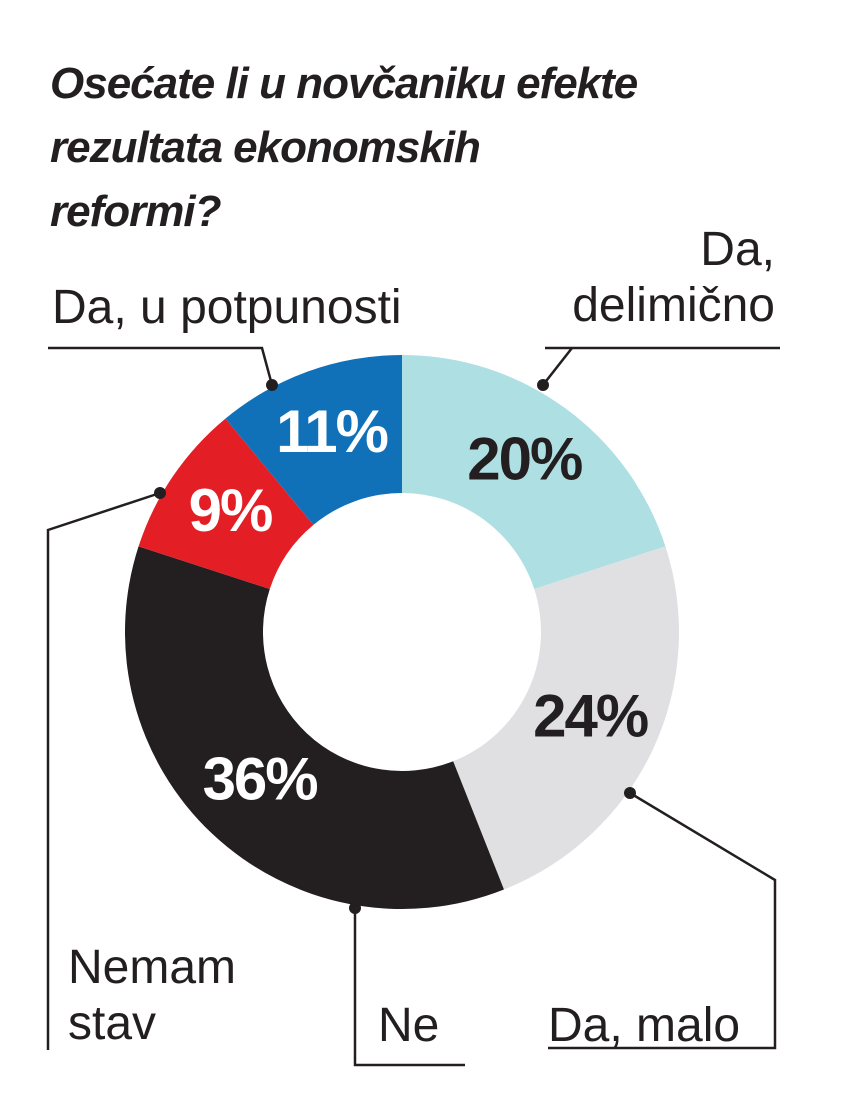 Image resolution: width=850 pixels, height=1118 pixels. Describe the element at coordinates (644, 1025) in the screenshot. I see `category-label: Da, malo` at that location.